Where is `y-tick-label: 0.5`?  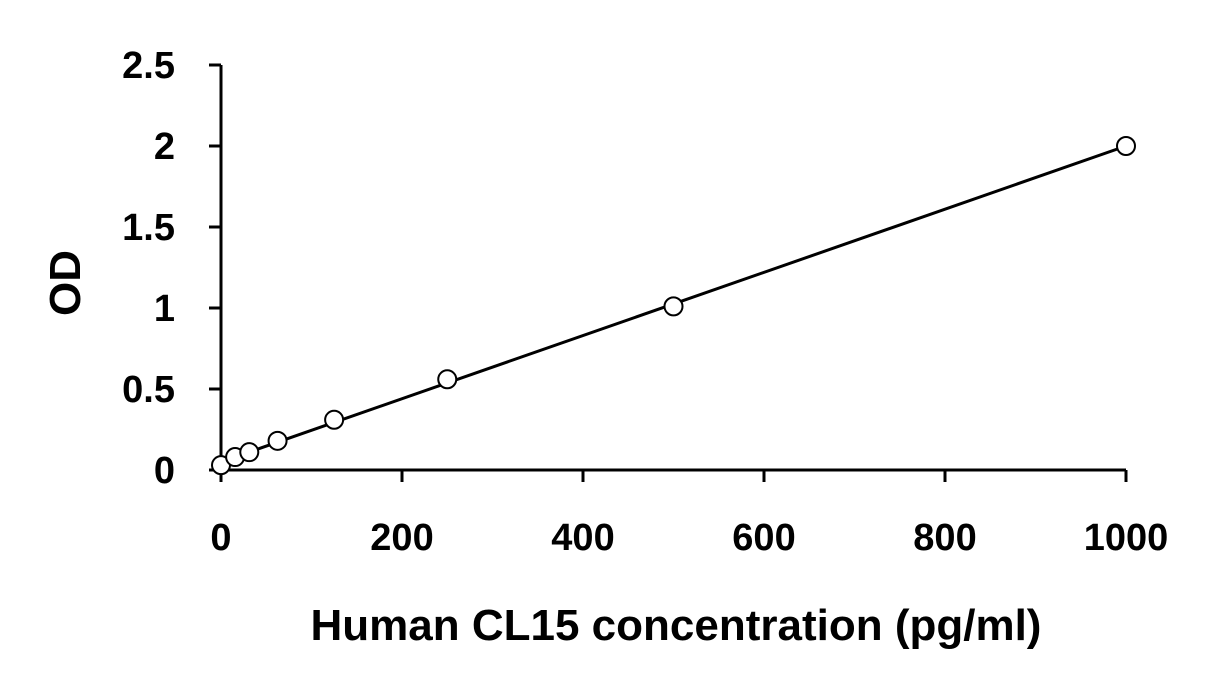
y-tick-label: 0.5 is located at coordinates (148, 390).